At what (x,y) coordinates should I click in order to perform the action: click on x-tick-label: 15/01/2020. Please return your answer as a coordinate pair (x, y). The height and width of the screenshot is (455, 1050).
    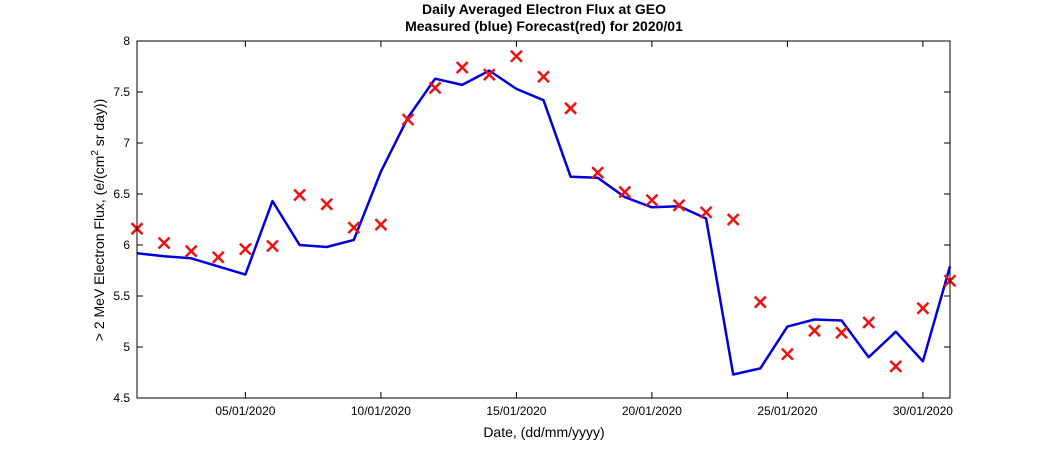
    Looking at the image, I should click on (516, 411).